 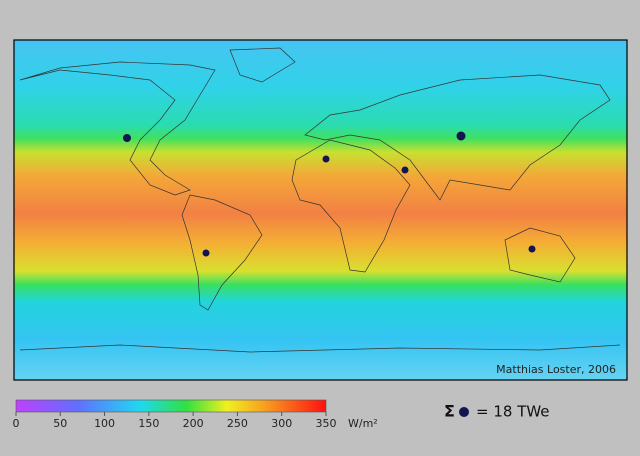 I want to click on colorbar-tick-label: 0, so click(x=16, y=423).